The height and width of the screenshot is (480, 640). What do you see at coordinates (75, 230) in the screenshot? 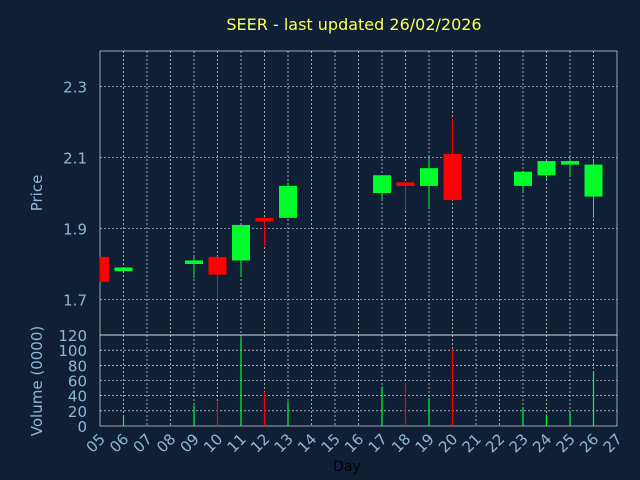
I see `price-y-tick: 1.9` at bounding box center [75, 230].